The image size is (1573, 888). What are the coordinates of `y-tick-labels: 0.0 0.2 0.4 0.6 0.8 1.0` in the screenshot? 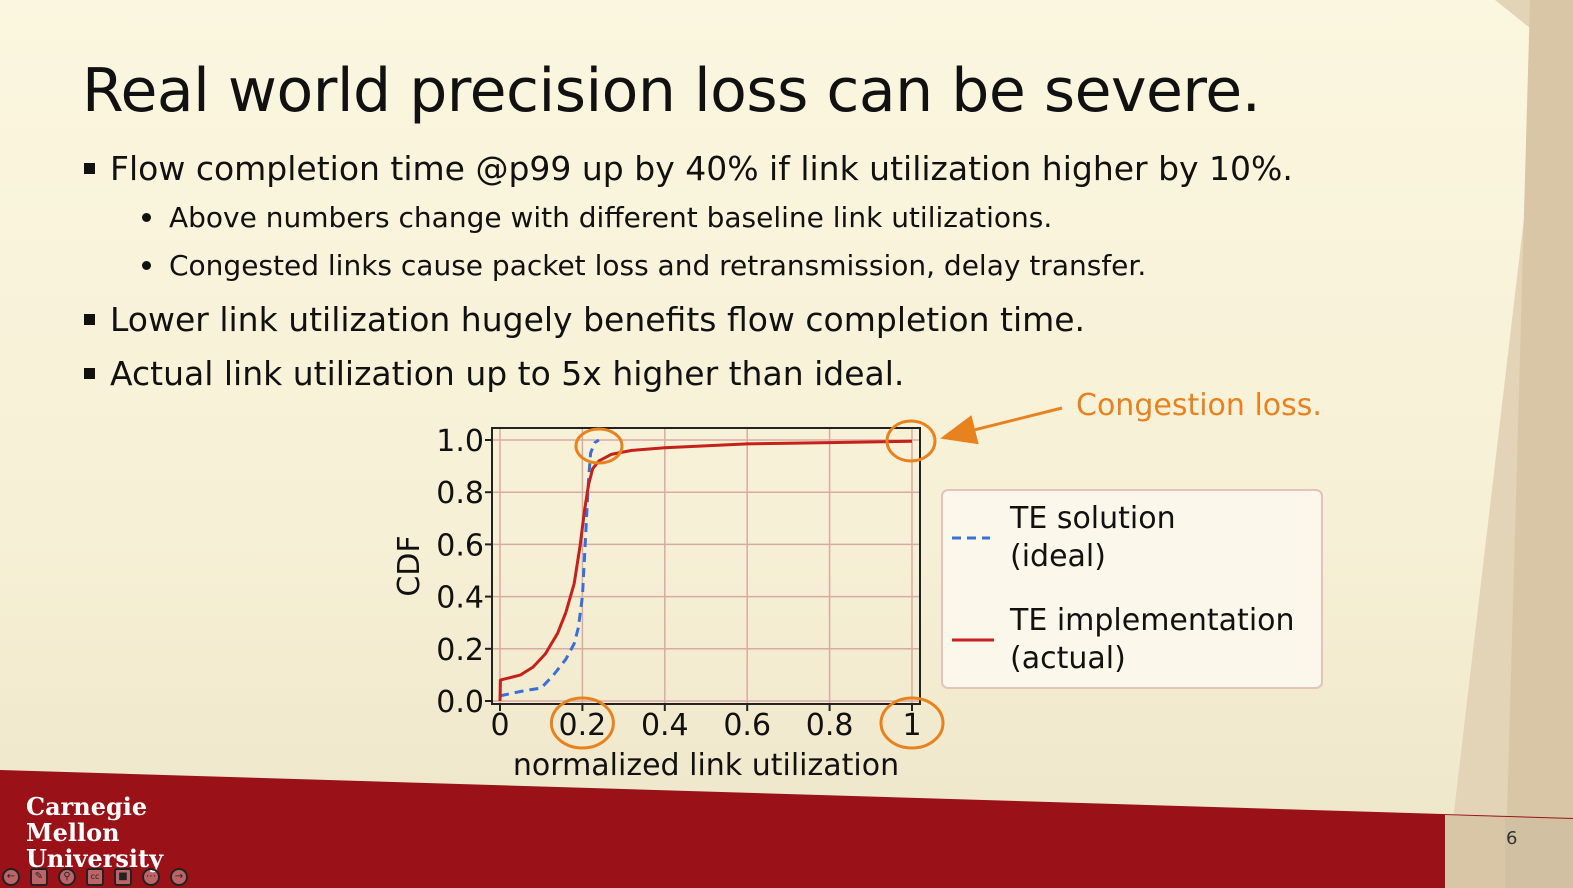 It's located at (464, 572).